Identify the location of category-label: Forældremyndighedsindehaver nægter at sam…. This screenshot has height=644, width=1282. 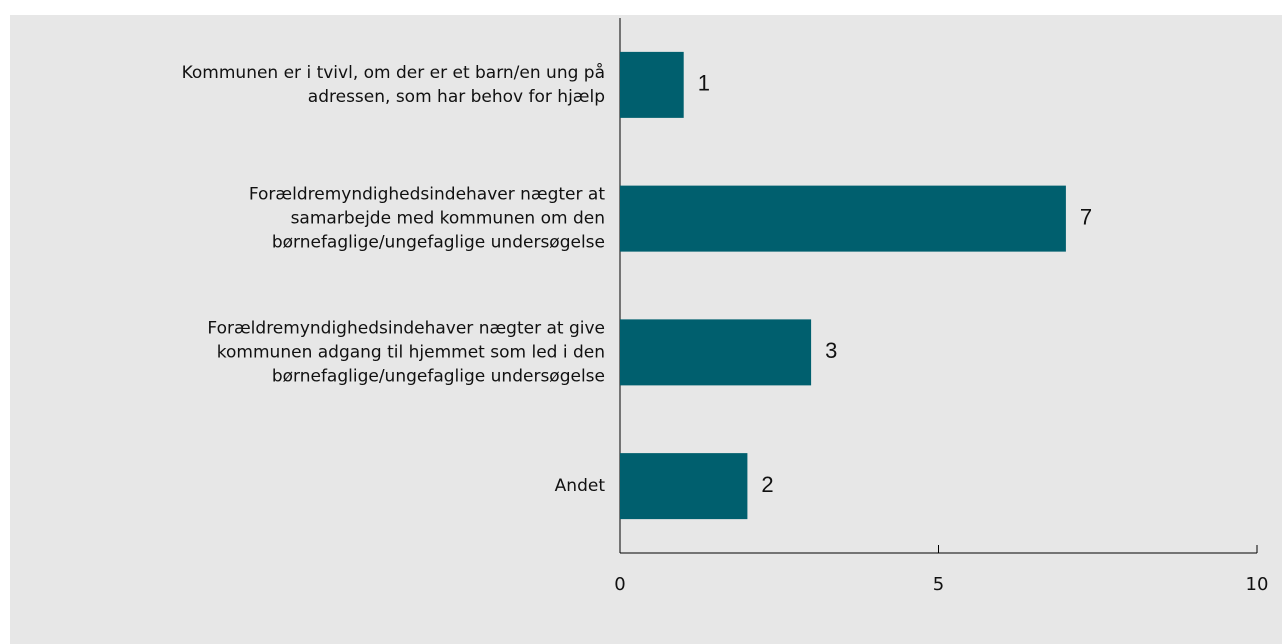
(427, 219).